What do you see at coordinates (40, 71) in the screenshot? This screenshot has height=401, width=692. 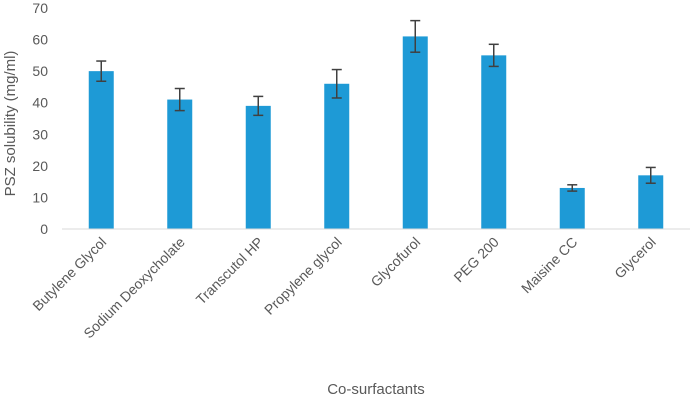 I see `y-tick-label: 50` at bounding box center [40, 71].